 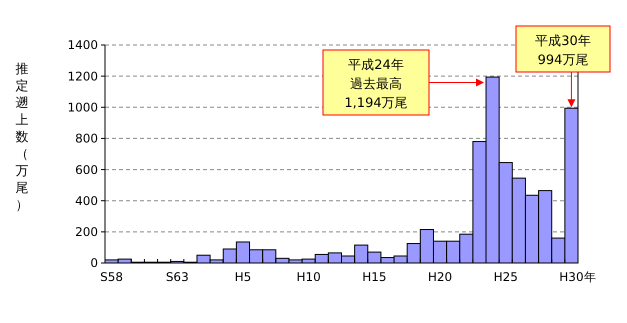 What do you see at coordinates (376, 84) in the screenshot?
I see `annotation: 平成24年過去最高1,194万尾` at bounding box center [376, 84].